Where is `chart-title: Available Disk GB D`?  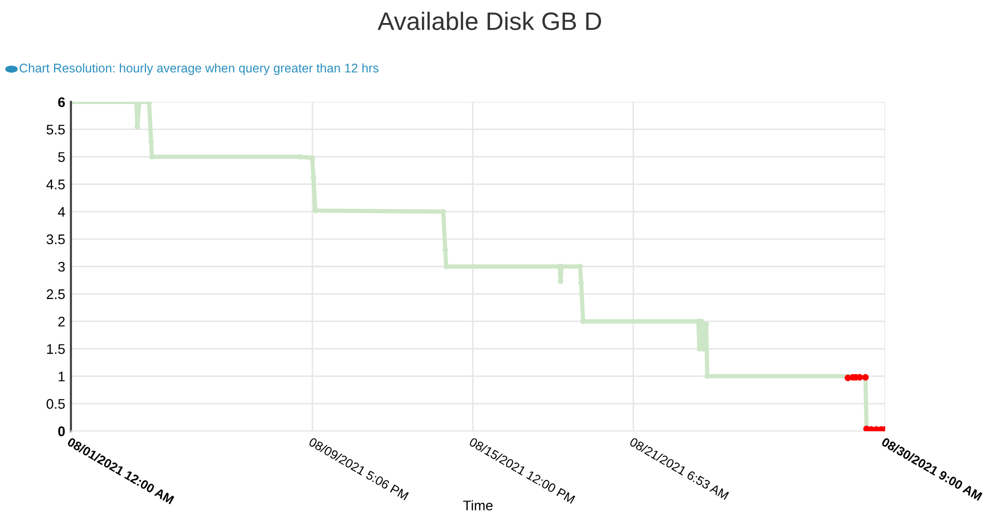 chart-title: Available Disk GB D is located at coordinates (490, 21).